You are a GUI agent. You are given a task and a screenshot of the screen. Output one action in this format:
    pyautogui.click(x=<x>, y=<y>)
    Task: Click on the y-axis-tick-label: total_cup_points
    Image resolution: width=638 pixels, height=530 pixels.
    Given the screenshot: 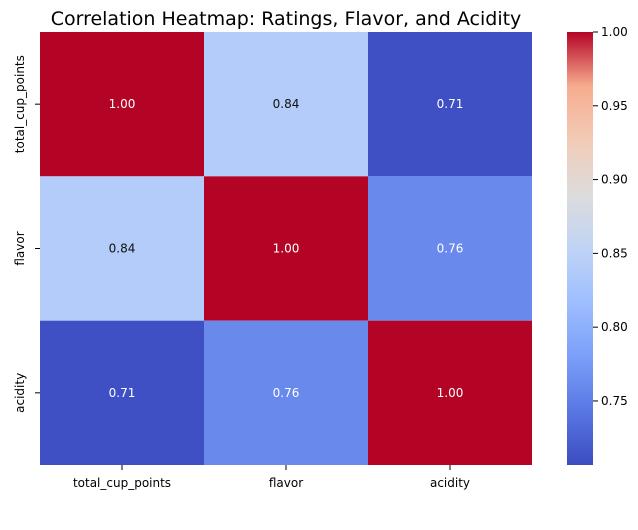 What is the action you would take?
    pyautogui.click(x=20, y=104)
    